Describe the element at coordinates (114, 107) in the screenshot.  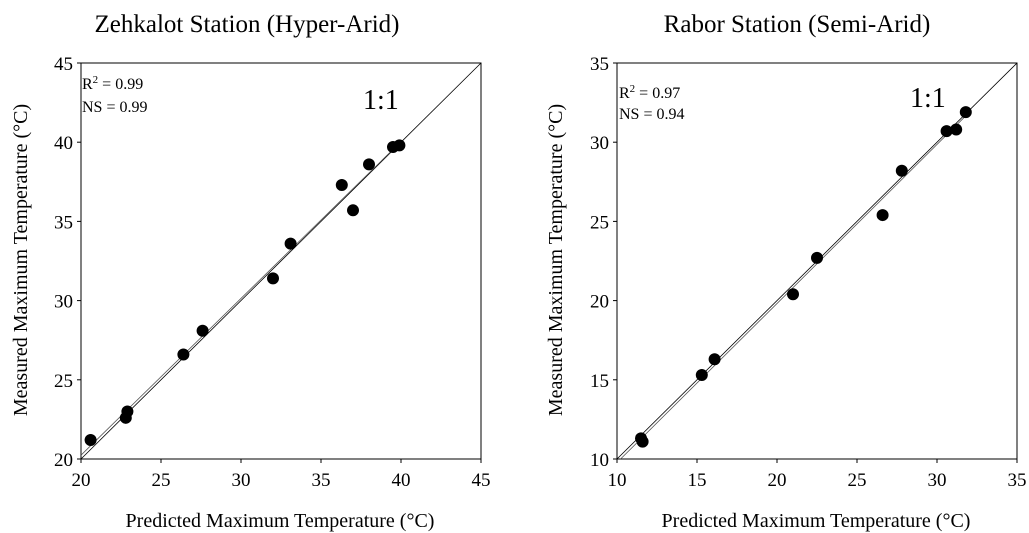
I see `ns-annotation: NS = 0.99` at that location.